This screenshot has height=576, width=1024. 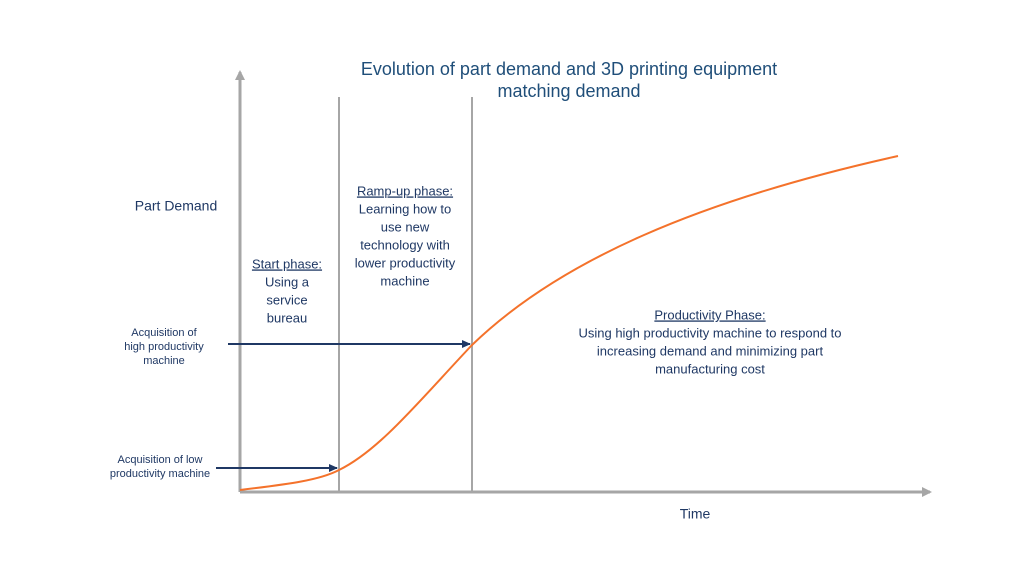 I want to click on title-line: matching demand, so click(x=568, y=91).